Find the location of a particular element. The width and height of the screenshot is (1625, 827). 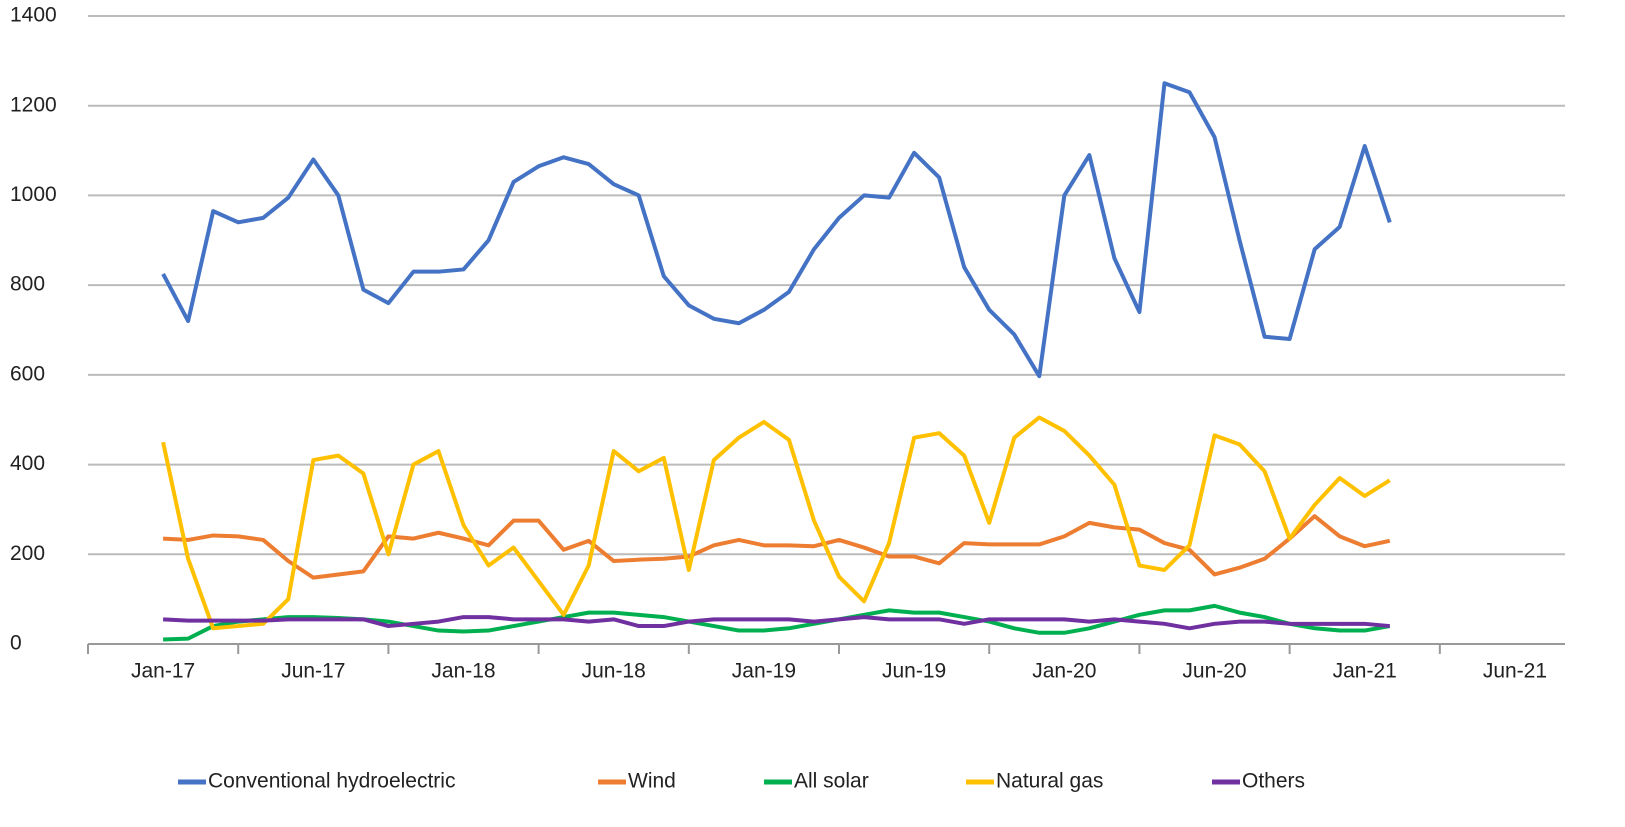

y-tick-label: 400 is located at coordinates (27, 463).